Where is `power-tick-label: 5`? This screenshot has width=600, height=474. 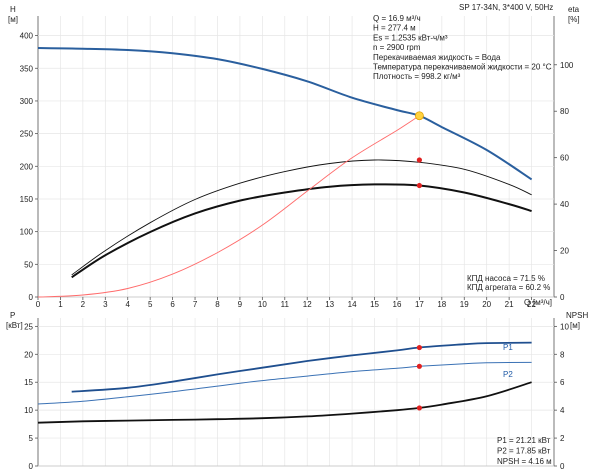
power-tick-label: 5 is located at coordinates (31, 438).